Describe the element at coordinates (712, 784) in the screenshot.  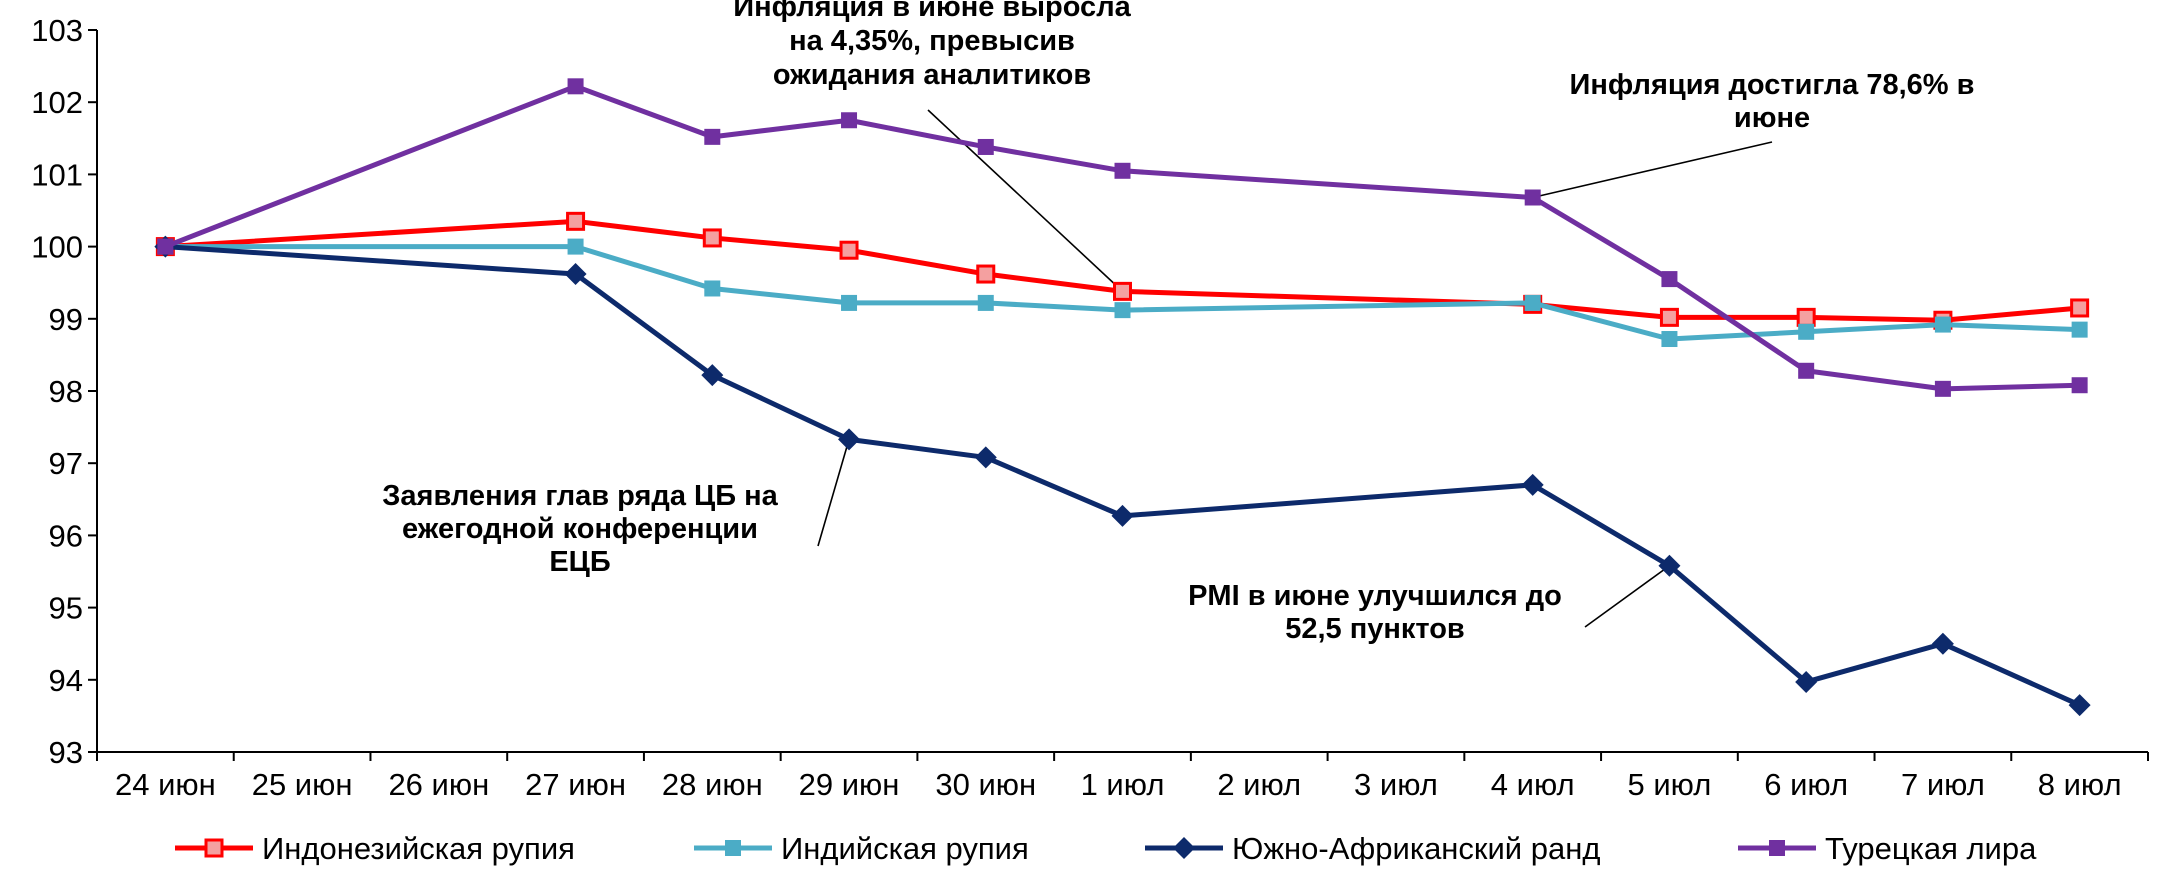
I see `x-tick-label: 28 июн` at that location.